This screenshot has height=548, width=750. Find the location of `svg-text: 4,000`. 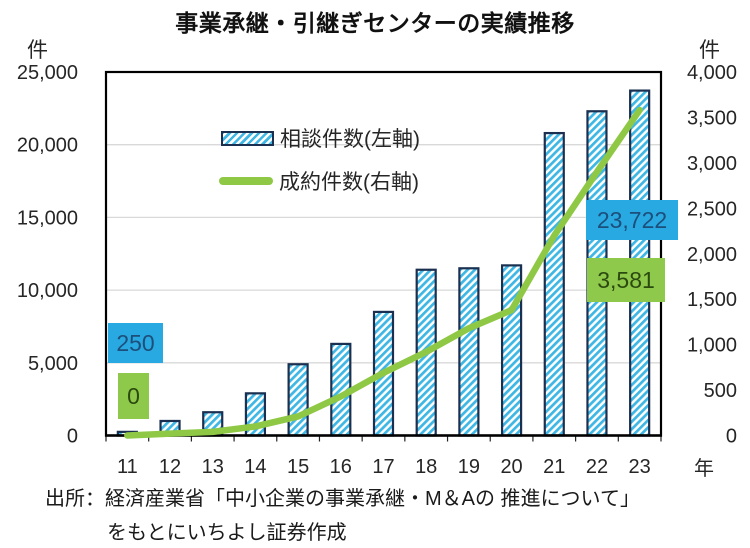

svg-text: 4,000 is located at coordinates (712, 73).